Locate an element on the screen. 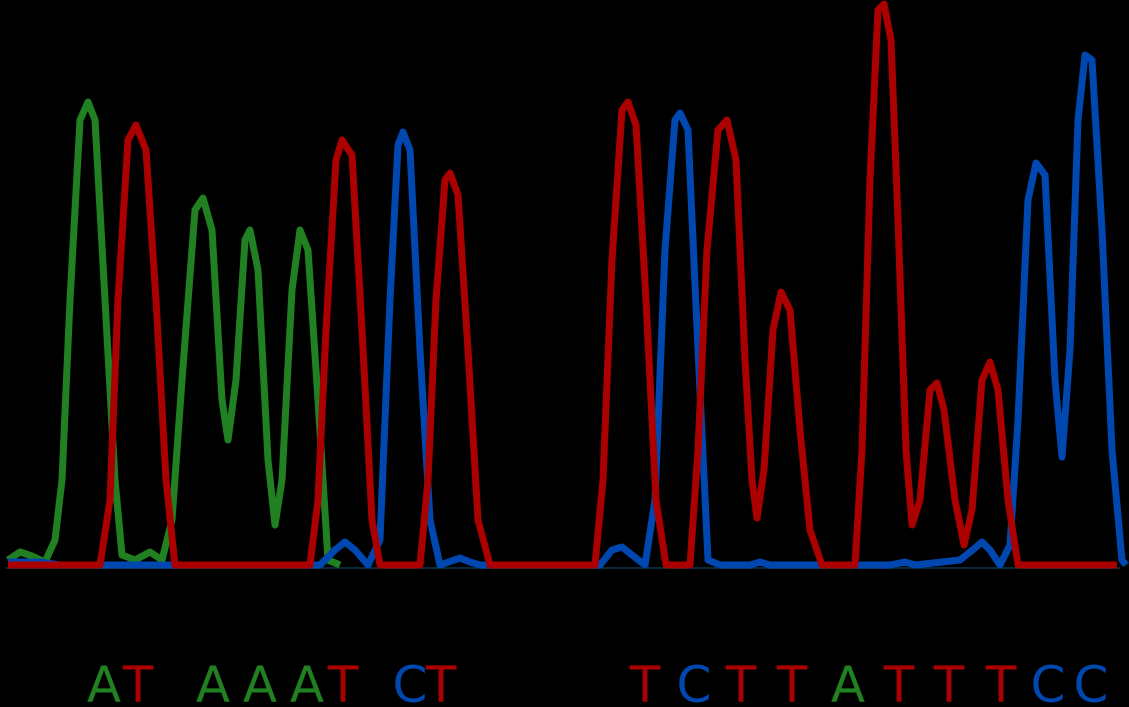  base-call-labels: A T A A A T CT T C T T A T T T C C is located at coordinates (598, 681).